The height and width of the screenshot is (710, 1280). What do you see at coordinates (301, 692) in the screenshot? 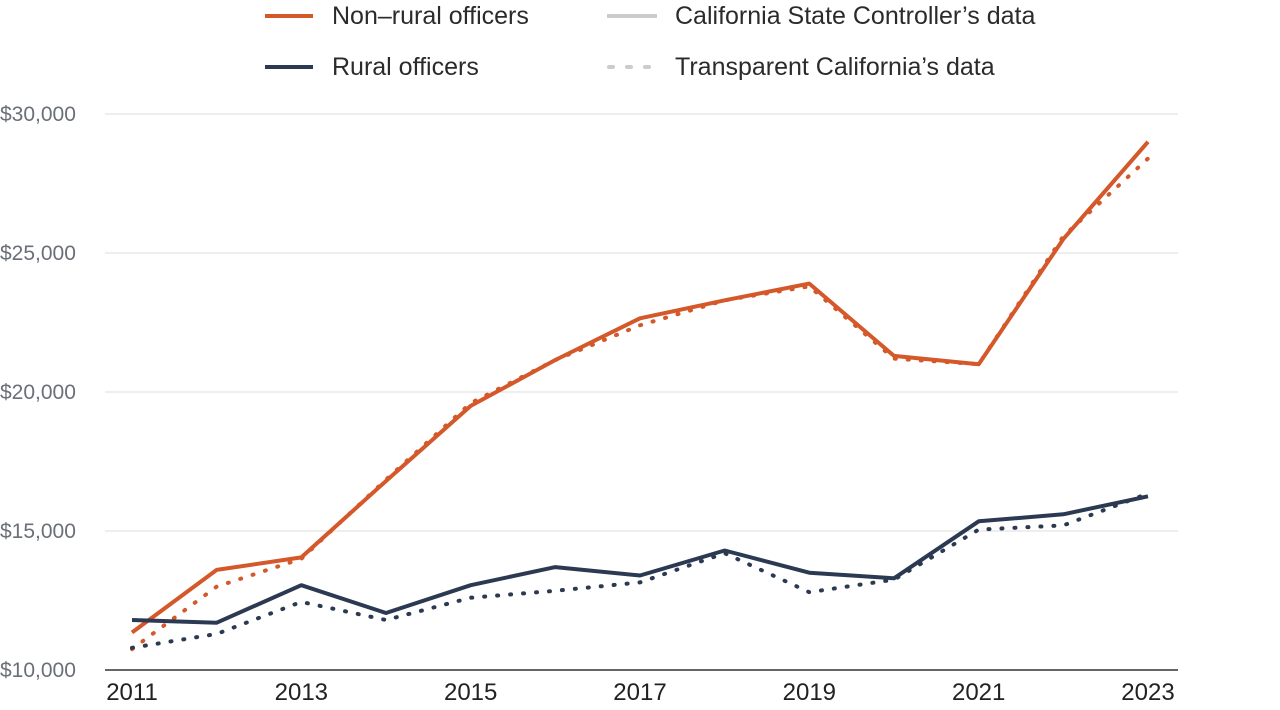
I see `x-tick-label: 2013` at bounding box center [301, 692].